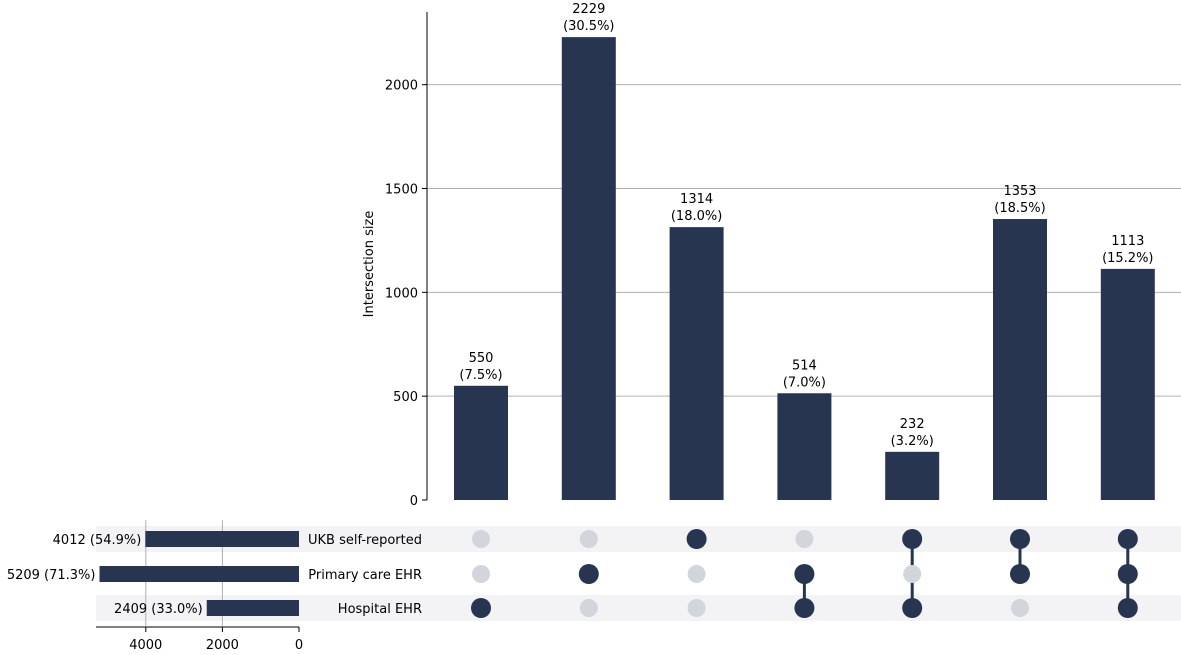 The width and height of the screenshot is (1181, 655). I want to click on set-x-tick-label: 0, so click(299, 644).